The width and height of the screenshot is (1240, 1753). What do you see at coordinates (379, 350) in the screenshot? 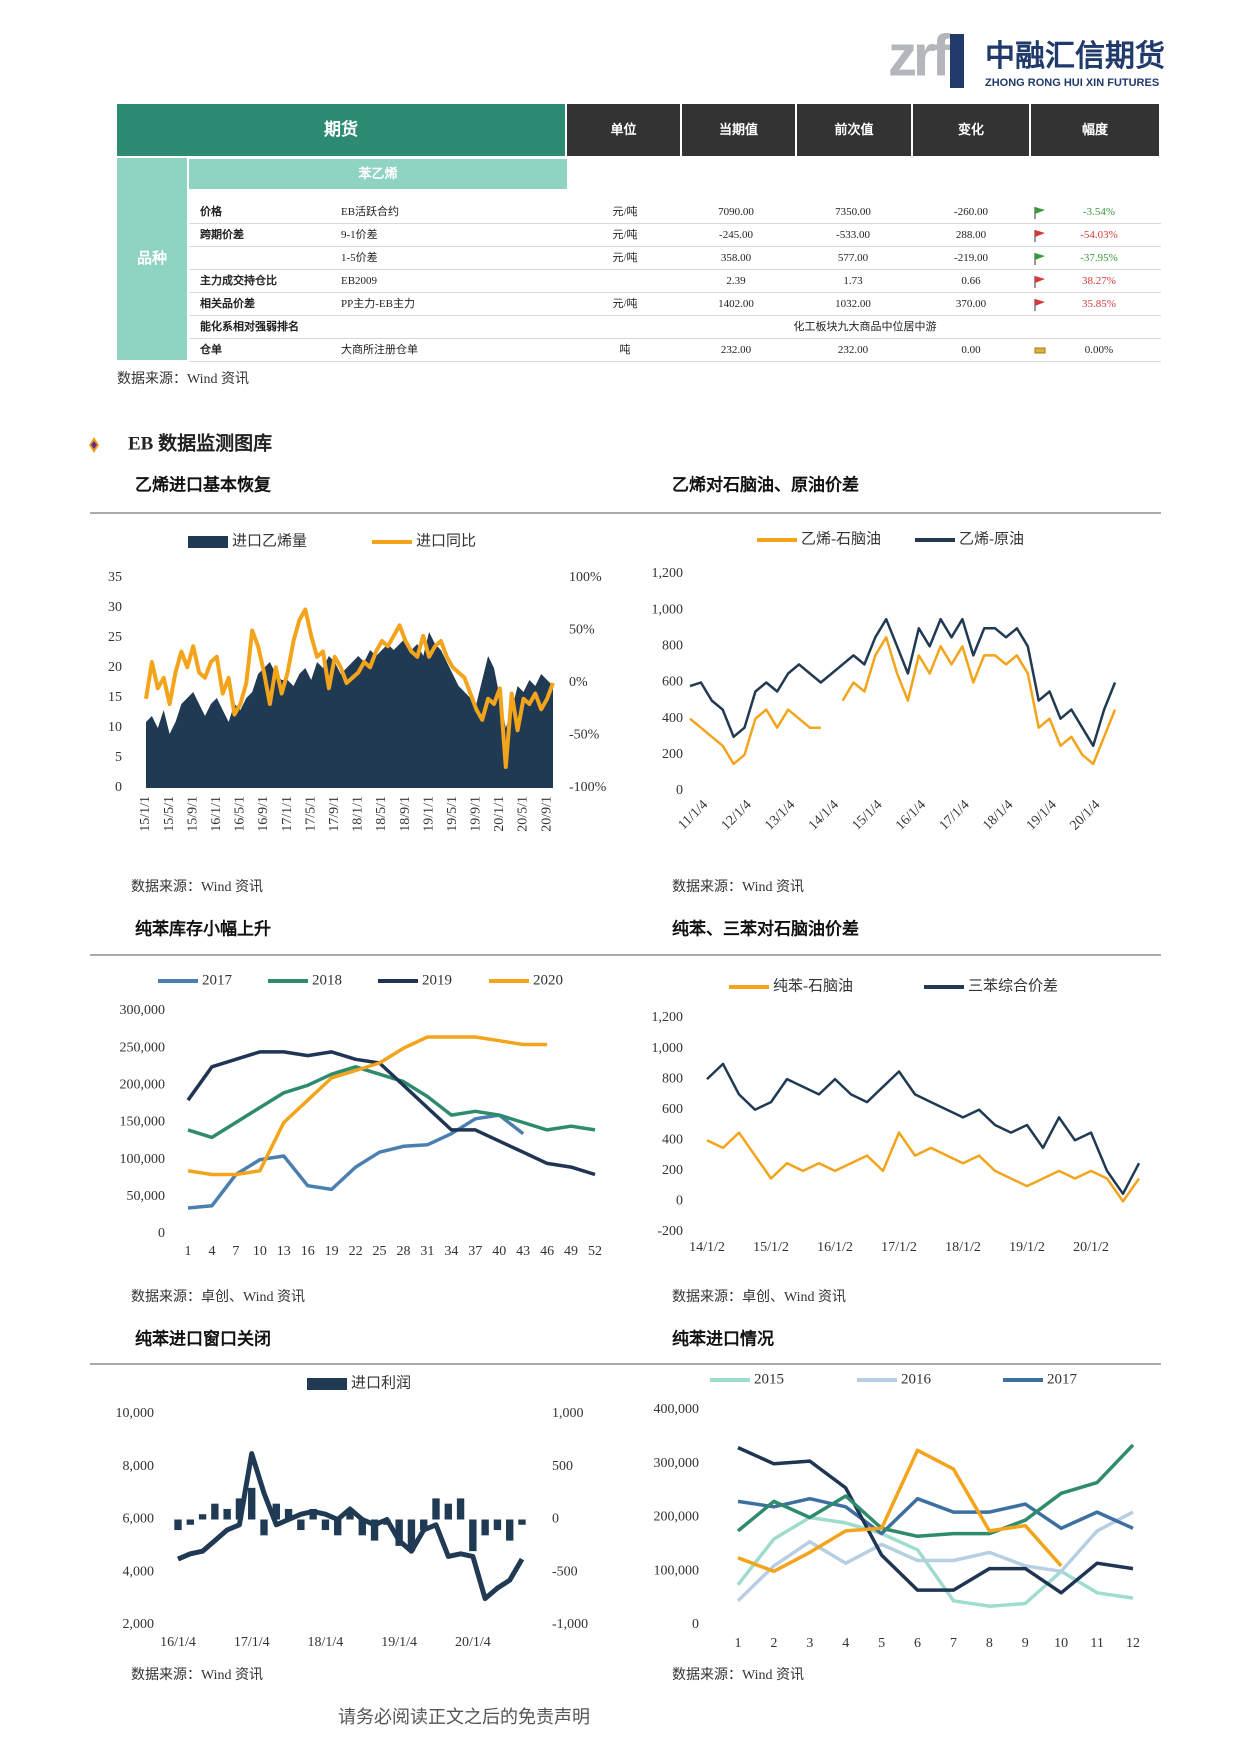
I see `row-item: 大商所注册仓单` at bounding box center [379, 350].